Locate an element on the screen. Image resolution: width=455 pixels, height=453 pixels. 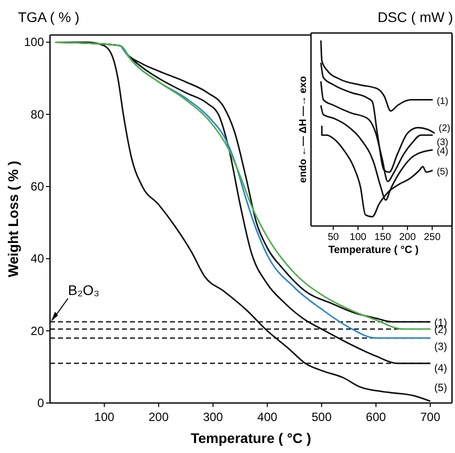
x-tick-label: 250 is located at coordinates (432, 237).